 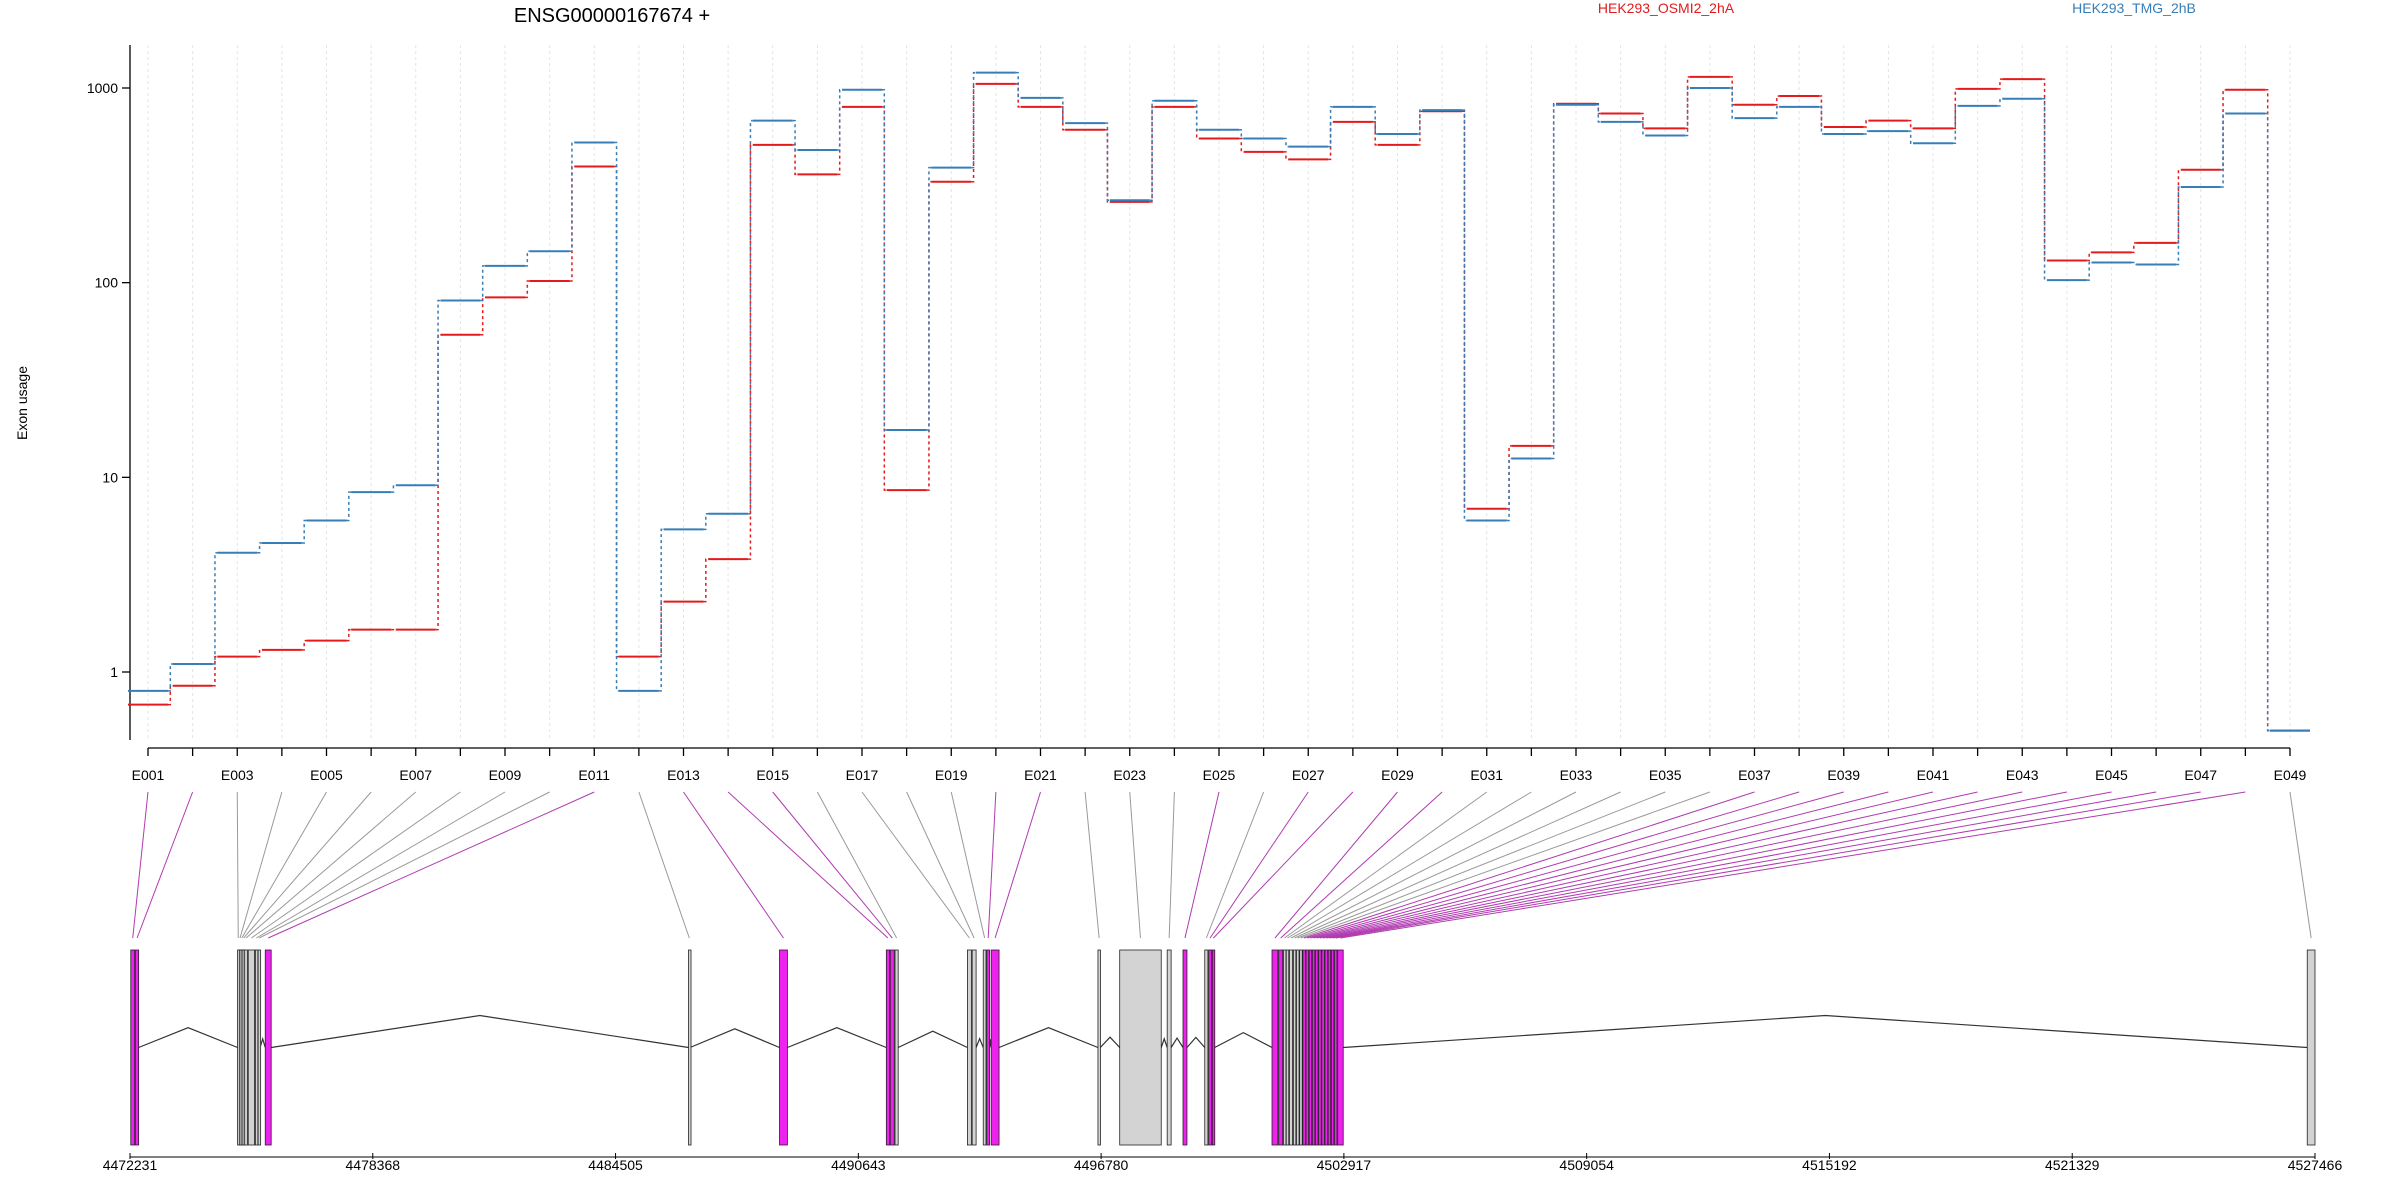 I want to click on x-tick-label: E047, so click(x=2200, y=775).